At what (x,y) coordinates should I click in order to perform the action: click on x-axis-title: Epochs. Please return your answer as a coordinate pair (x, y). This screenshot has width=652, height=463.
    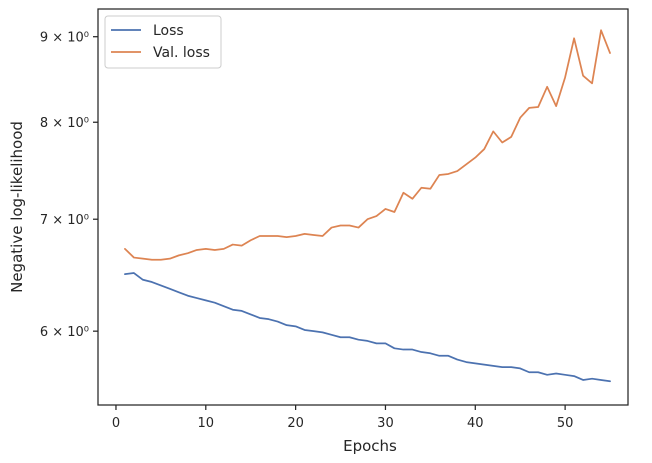
    Looking at the image, I should click on (370, 446).